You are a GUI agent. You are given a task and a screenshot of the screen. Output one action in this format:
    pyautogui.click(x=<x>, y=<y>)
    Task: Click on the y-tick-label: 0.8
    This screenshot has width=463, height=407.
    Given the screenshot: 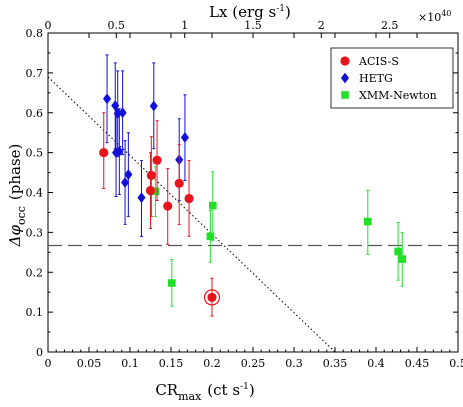 What is the action you would take?
    pyautogui.click(x=35, y=33)
    